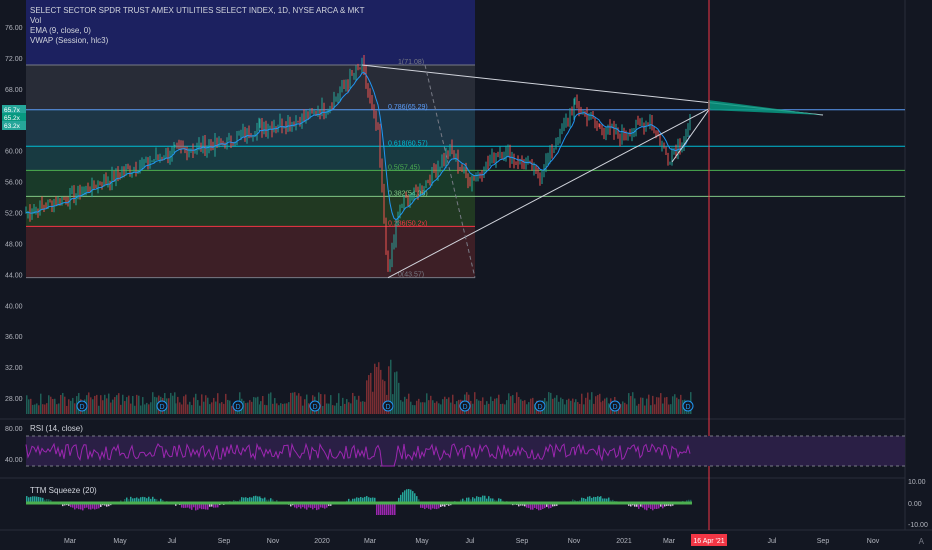 Image resolution: width=932 pixels, height=550 pixels. What do you see at coordinates (918, 525) in the screenshot?
I see `squeeze-axis-label: -10.00` at bounding box center [918, 525].